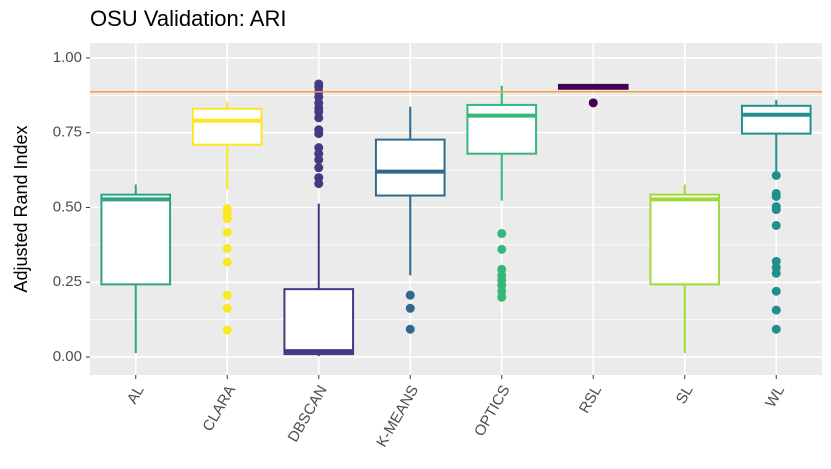  What do you see at coordinates (775, 396) in the screenshot?
I see `x-tick-label: WL` at bounding box center [775, 396].